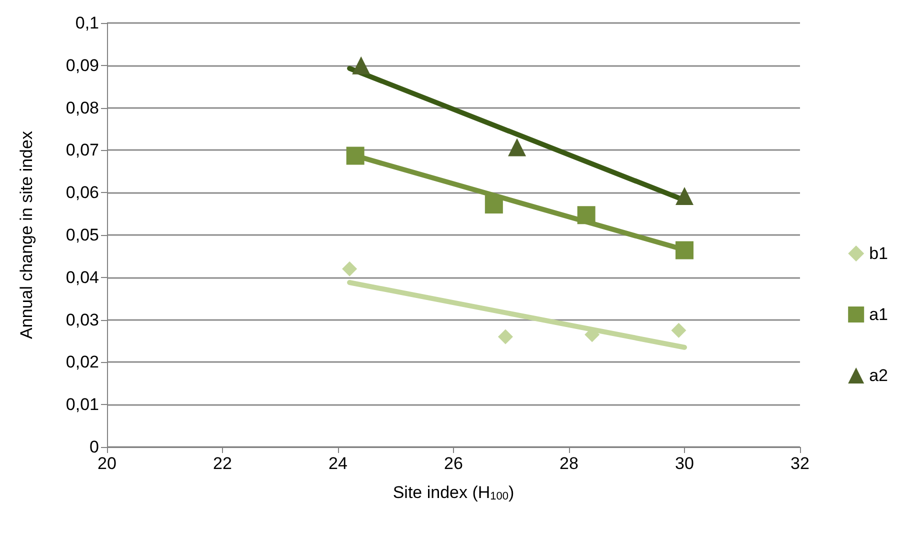  Describe the element at coordinates (82, 277) in the screenshot. I see `y-tick-label: 0,04` at that location.